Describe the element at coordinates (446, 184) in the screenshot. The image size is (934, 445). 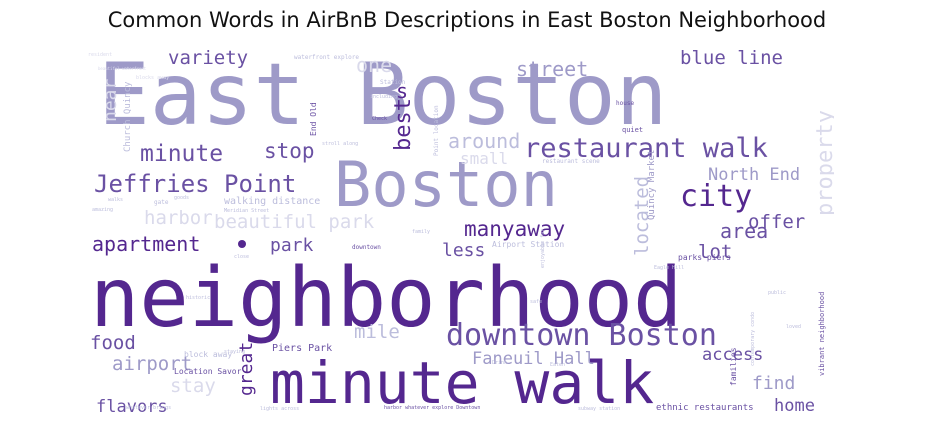
I see `word-boston: Boston` at that location.